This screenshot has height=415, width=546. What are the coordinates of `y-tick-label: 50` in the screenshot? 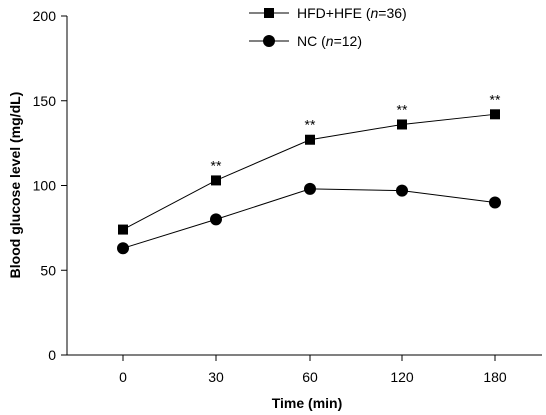 It's located at (48, 270).